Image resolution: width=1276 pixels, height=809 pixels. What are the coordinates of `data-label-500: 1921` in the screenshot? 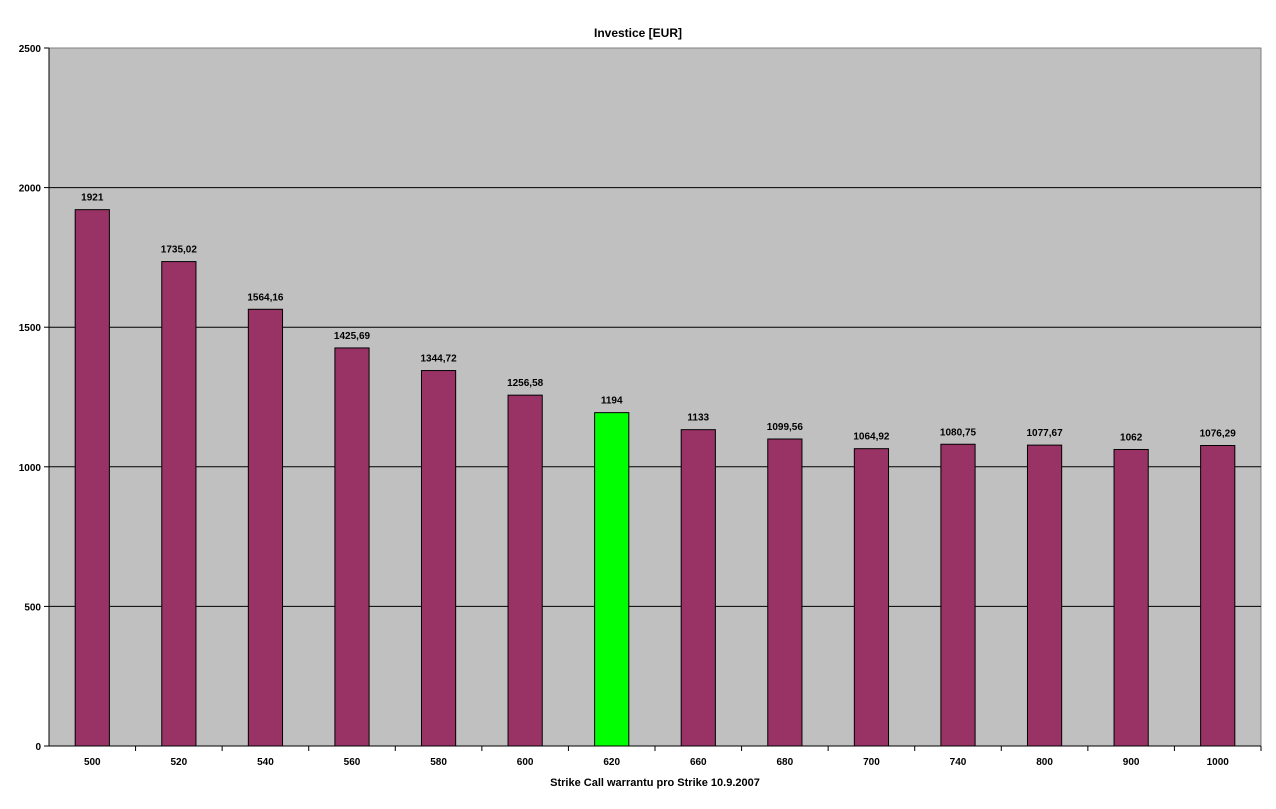 It's located at (92, 198).